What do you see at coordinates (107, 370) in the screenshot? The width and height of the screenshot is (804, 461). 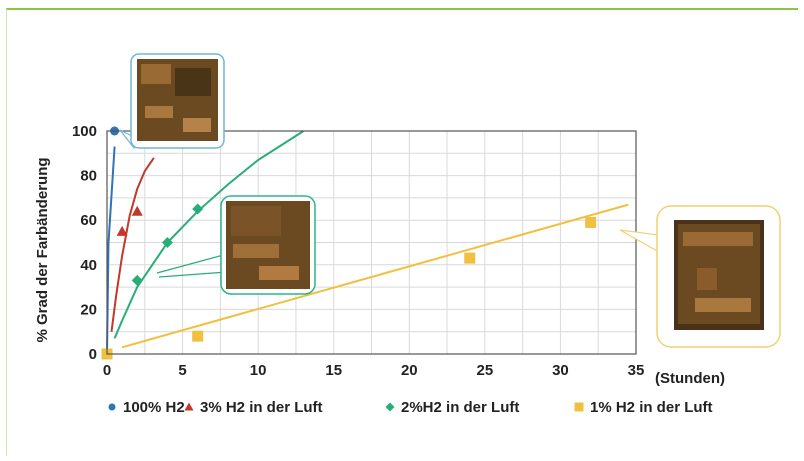 I see `x-tick-label: 0` at bounding box center [107, 370].